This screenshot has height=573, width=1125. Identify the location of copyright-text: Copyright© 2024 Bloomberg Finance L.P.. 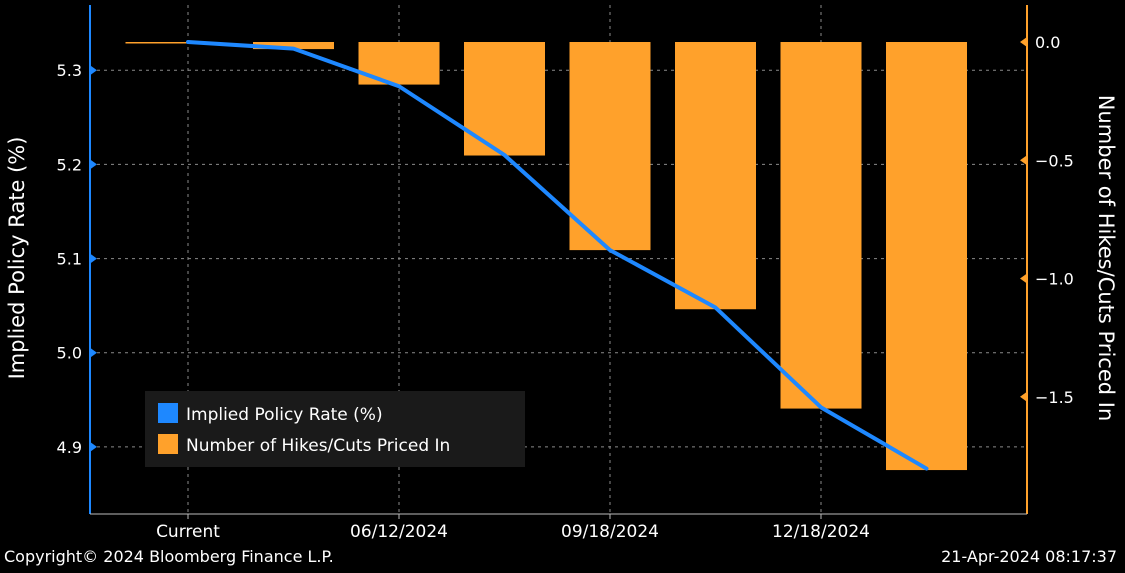
(169, 556).